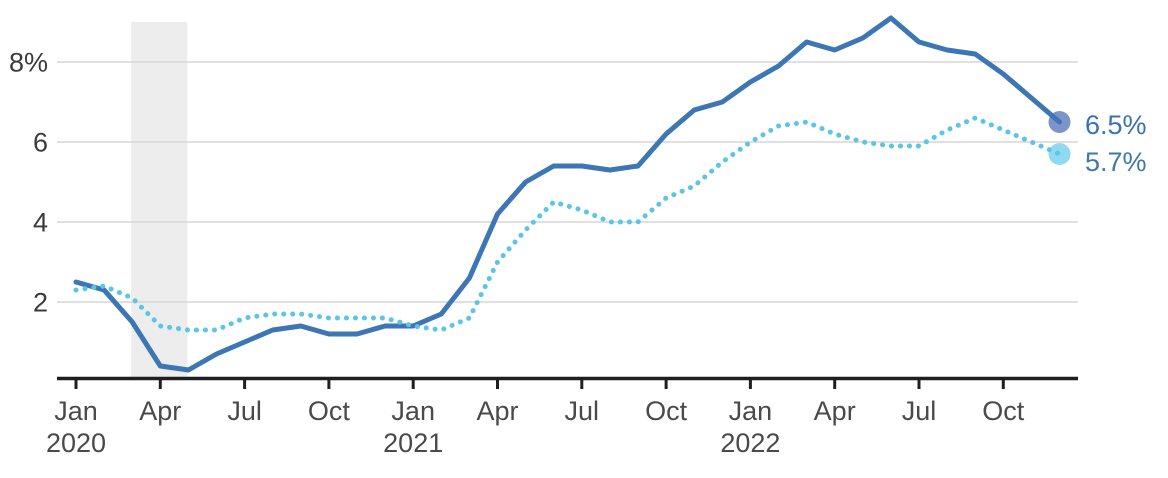  I want to click on x-year-label: 2021, so click(413, 443).